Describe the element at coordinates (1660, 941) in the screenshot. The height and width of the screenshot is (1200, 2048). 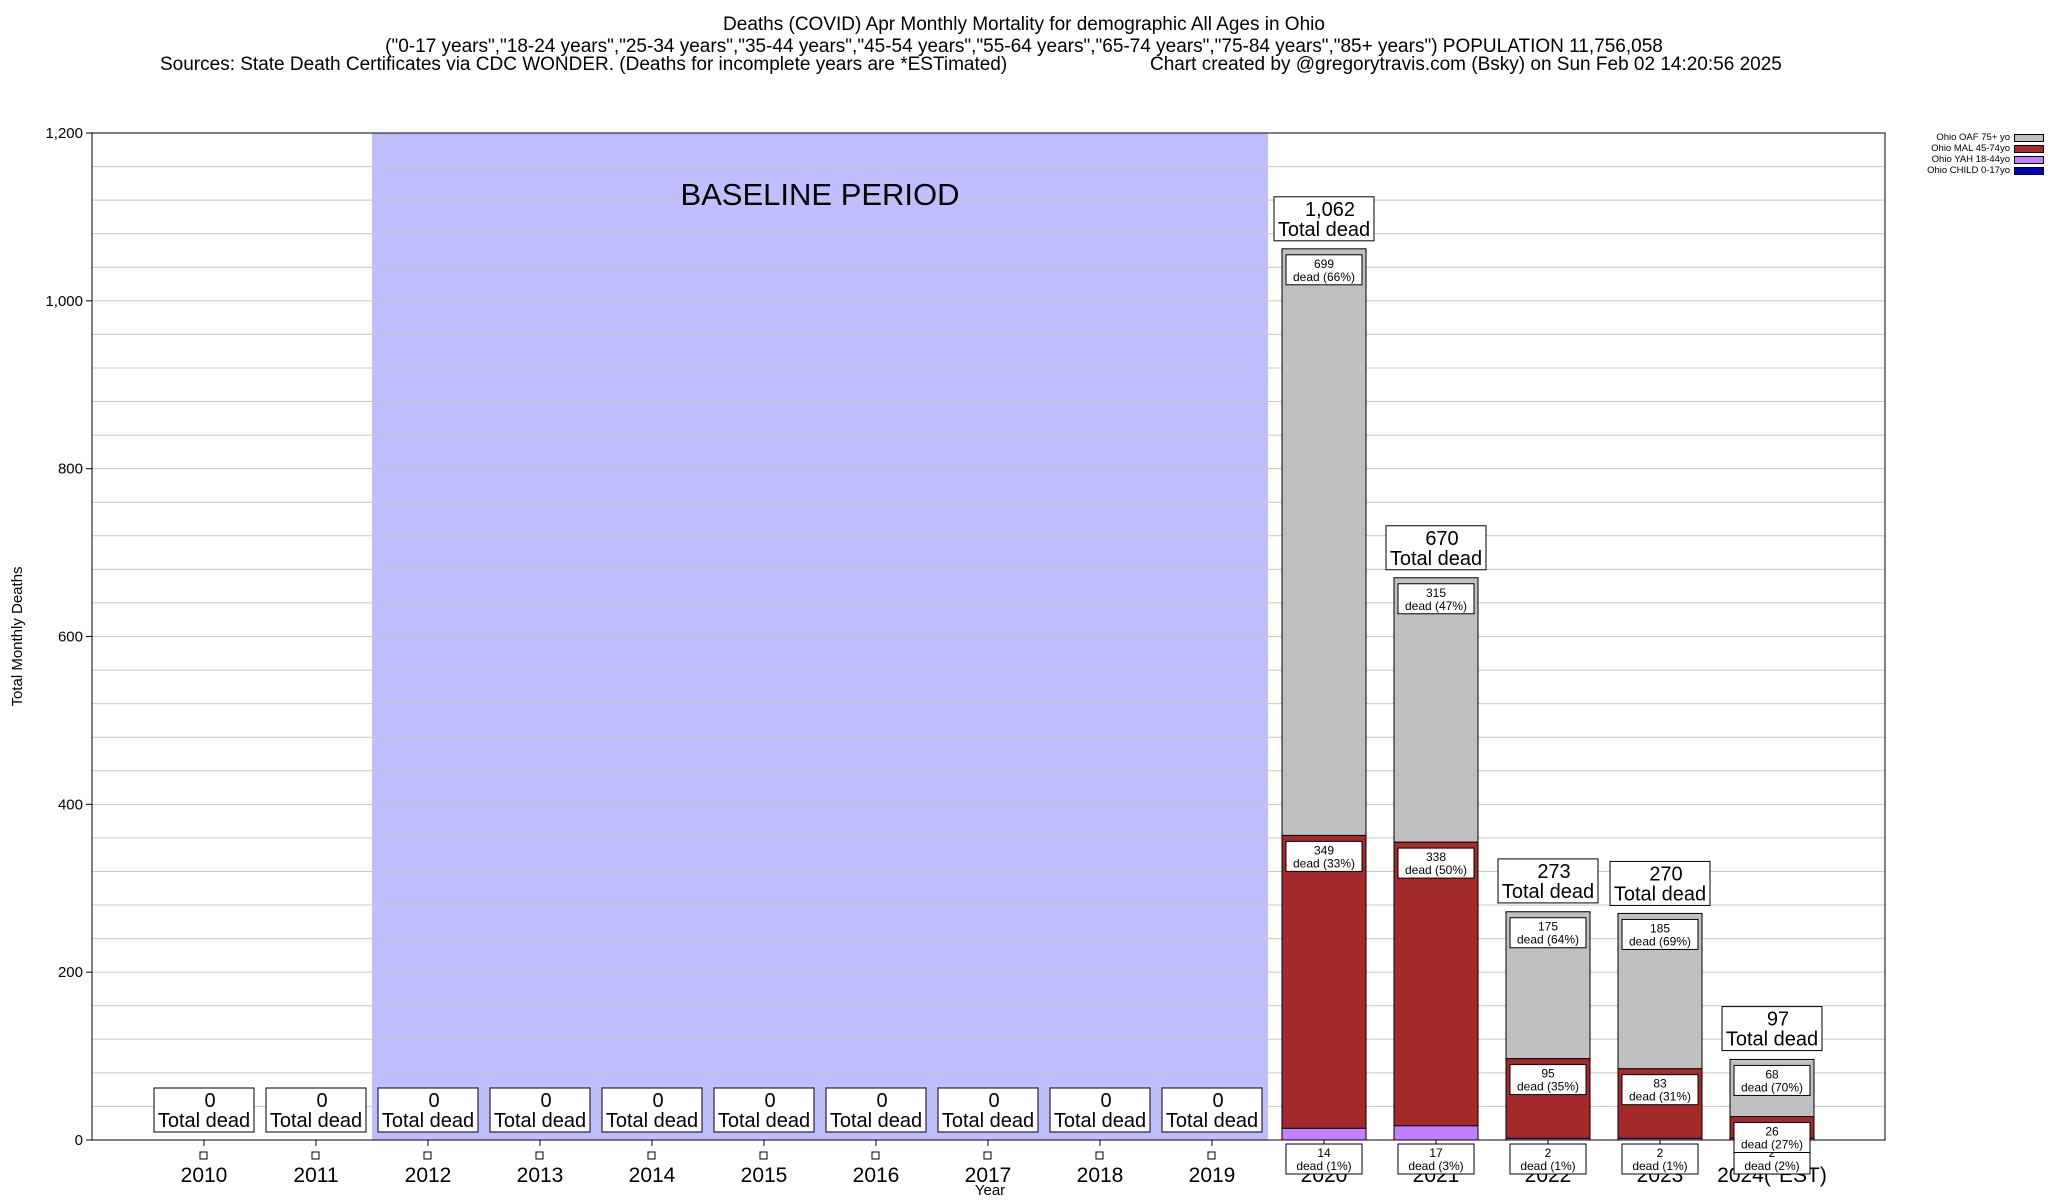
I see `segment-percent-label: dead (69%)` at that location.